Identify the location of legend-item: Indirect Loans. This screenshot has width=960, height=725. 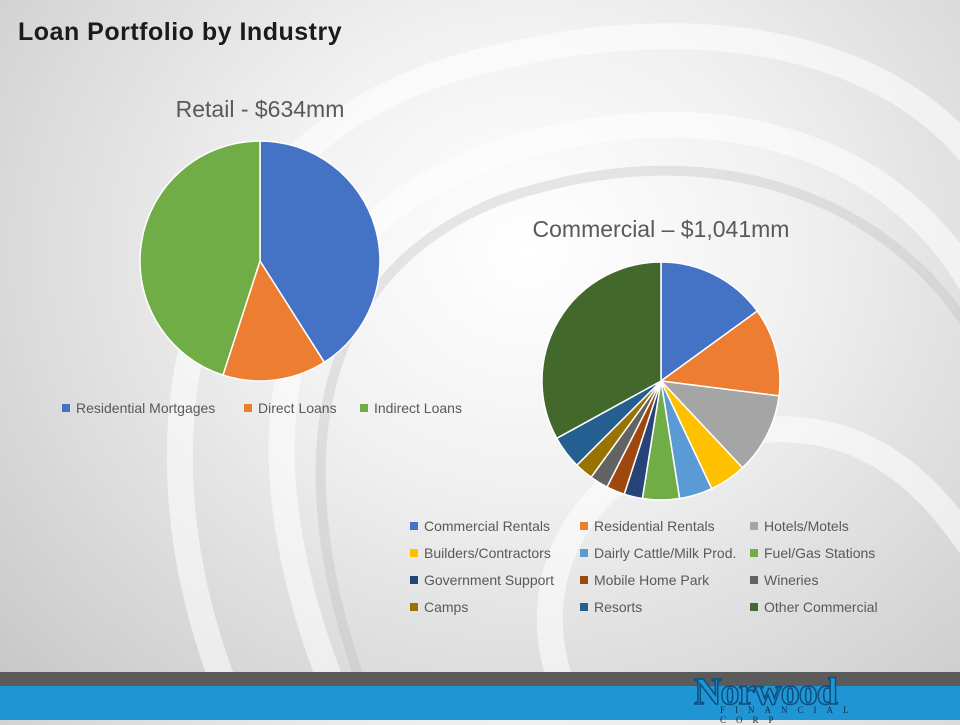
(411, 408).